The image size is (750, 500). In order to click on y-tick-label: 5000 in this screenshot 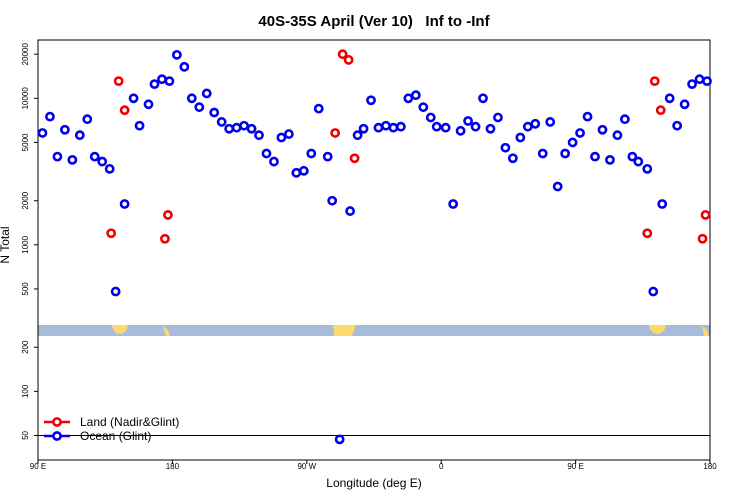, I will do `click(25, 142)`.